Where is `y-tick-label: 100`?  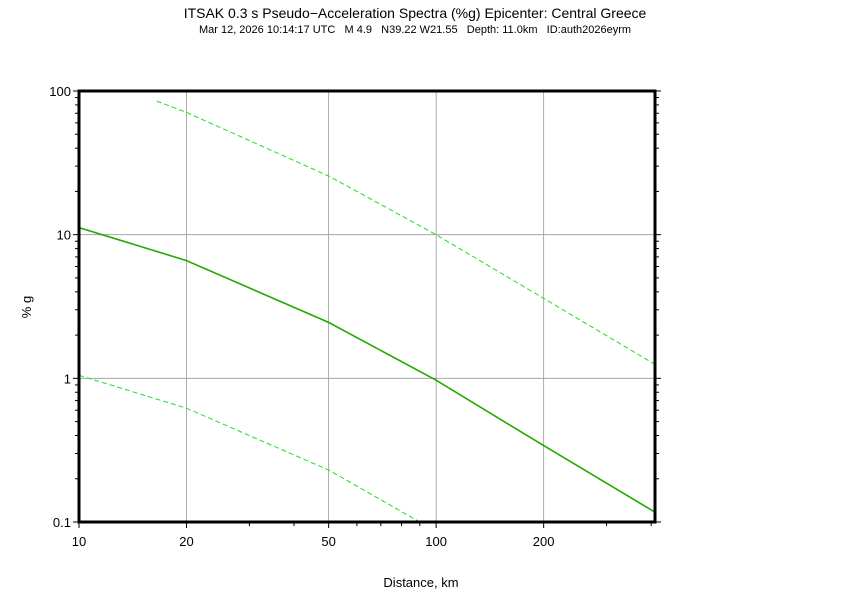
y-tick-label: 100 is located at coordinates (60, 91).